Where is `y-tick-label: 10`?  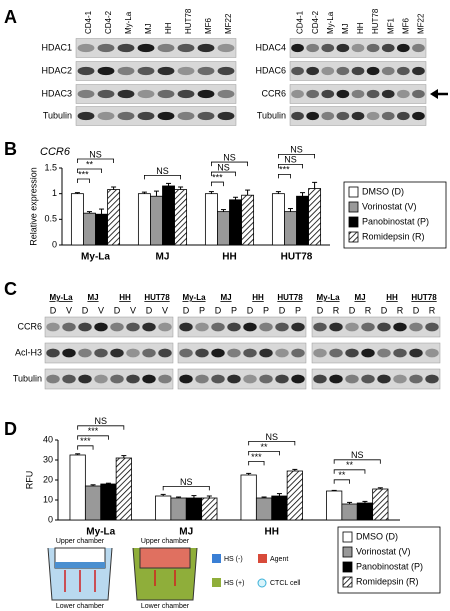
y-tick-label: 10 is located at coordinates (48, 499).